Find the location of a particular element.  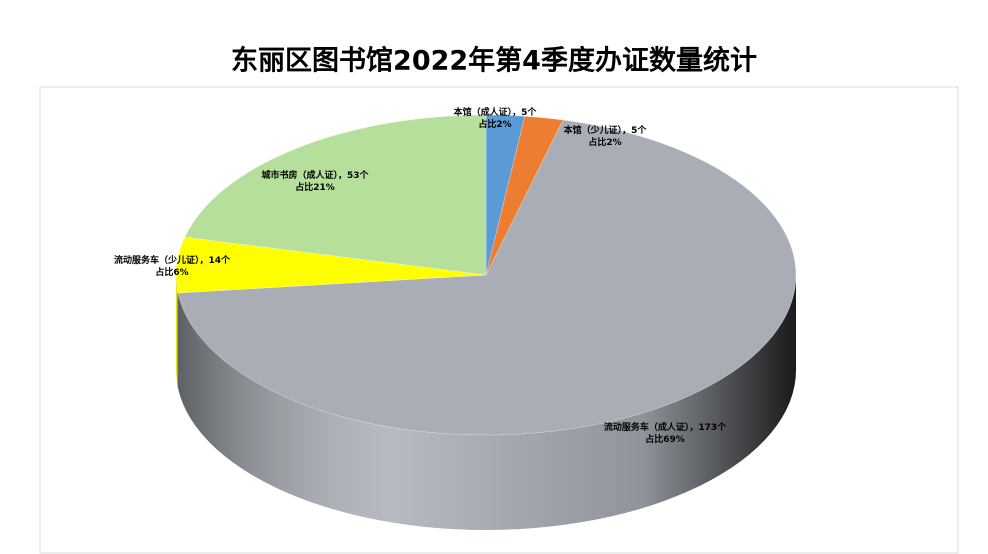

category-name: 流动服务车（少儿证） is located at coordinates (157, 260).